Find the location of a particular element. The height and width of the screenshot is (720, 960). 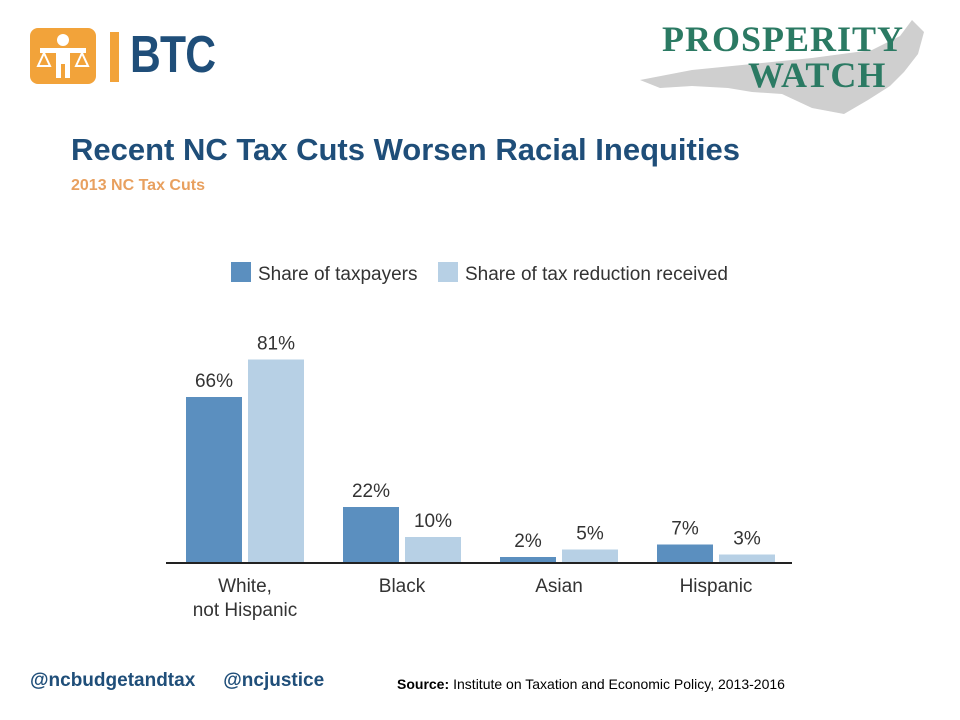

legend-label-taxpayers: Share of taxpayers is located at coordinates (337, 274).